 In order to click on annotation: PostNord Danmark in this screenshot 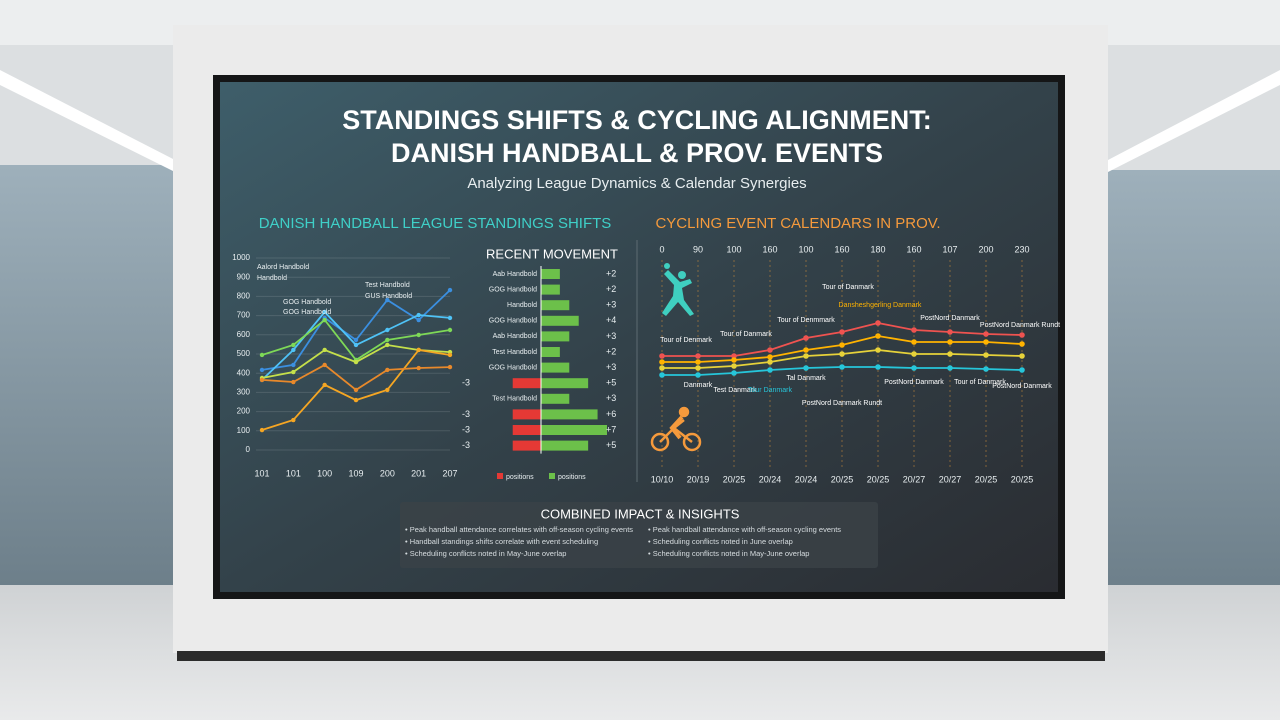, I will do `click(914, 382)`.